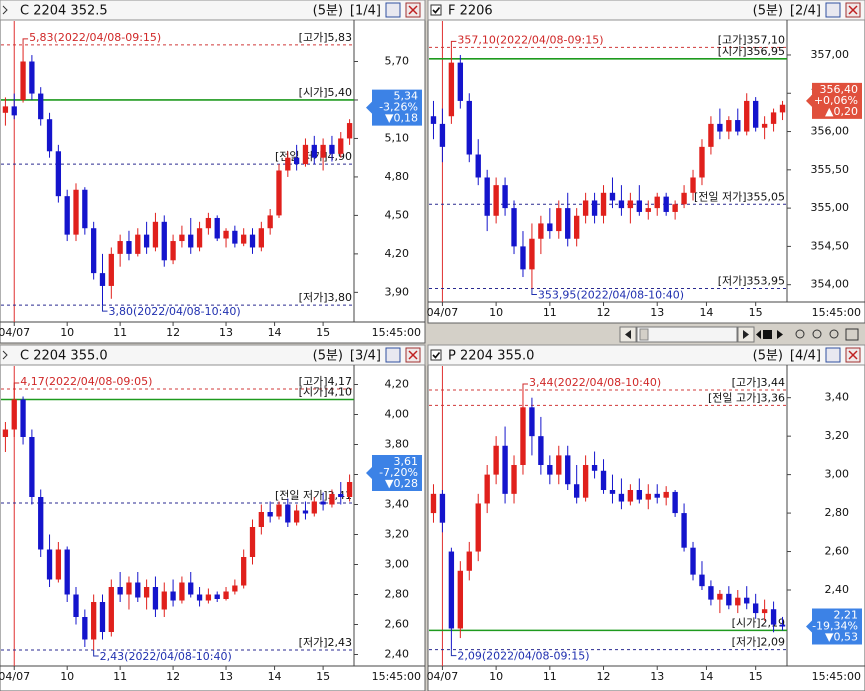 Image resolution: width=865 pixels, height=691 pixels. I want to click on price-level-label: [고가]357,10, so click(751, 39).